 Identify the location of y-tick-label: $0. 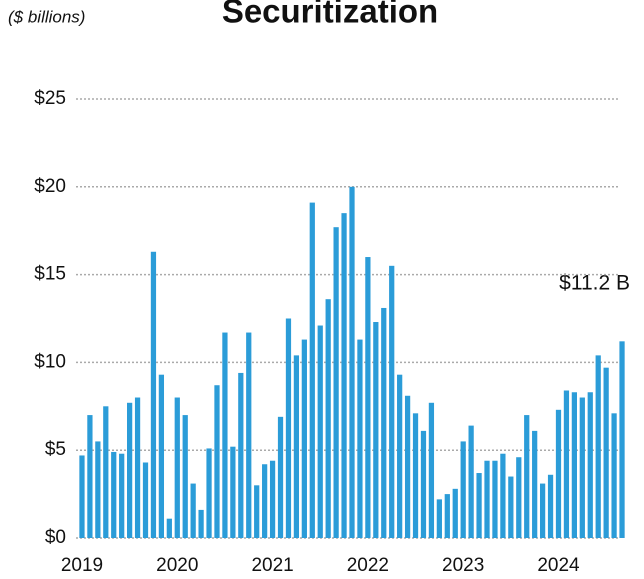
(55, 537).